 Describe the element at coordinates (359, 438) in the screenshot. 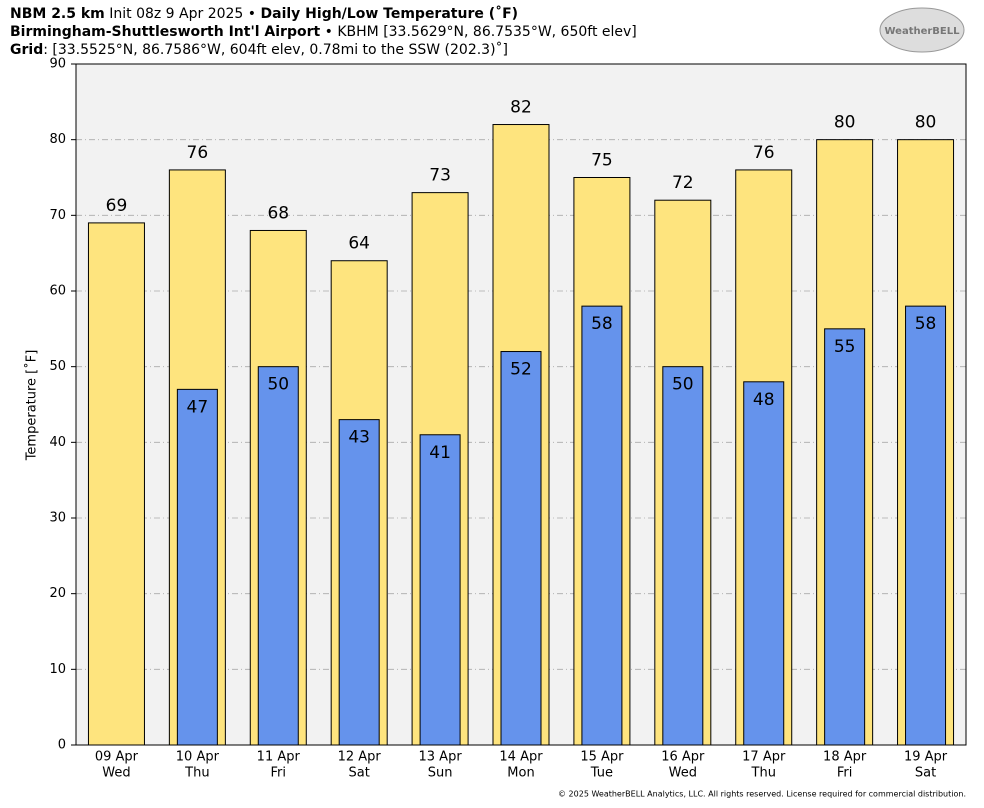

I see `low-label: 43` at that location.